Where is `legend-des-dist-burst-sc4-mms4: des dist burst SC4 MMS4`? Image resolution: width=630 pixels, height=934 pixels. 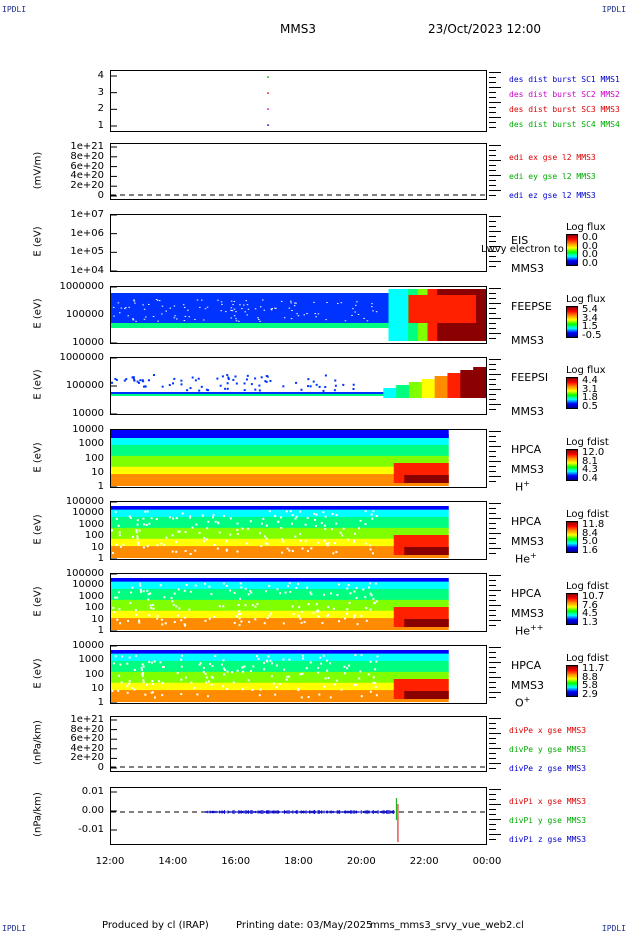
legend-des-dist-burst-sc4-mms4: des dist burst SC4 MMS4 is located at coordinates (564, 124).